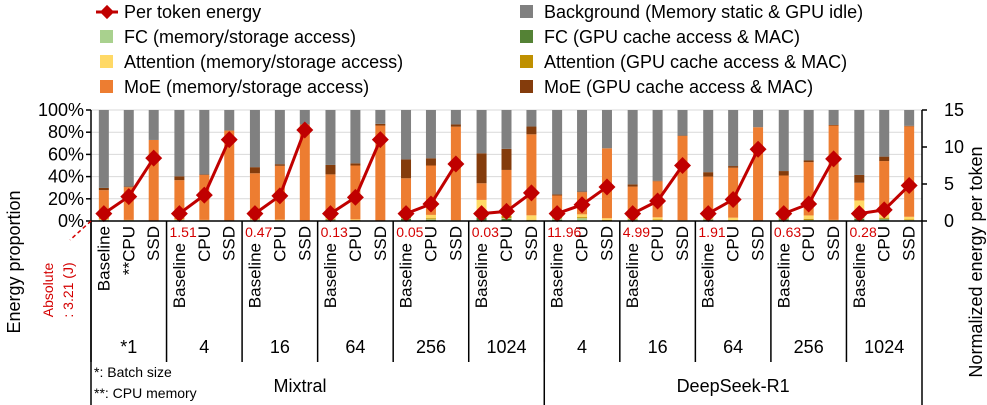 The width and height of the screenshot is (987, 405). Describe the element at coordinates (263, 62) in the screenshot. I see `legend-label: Attention (memory/storage access)` at that location.